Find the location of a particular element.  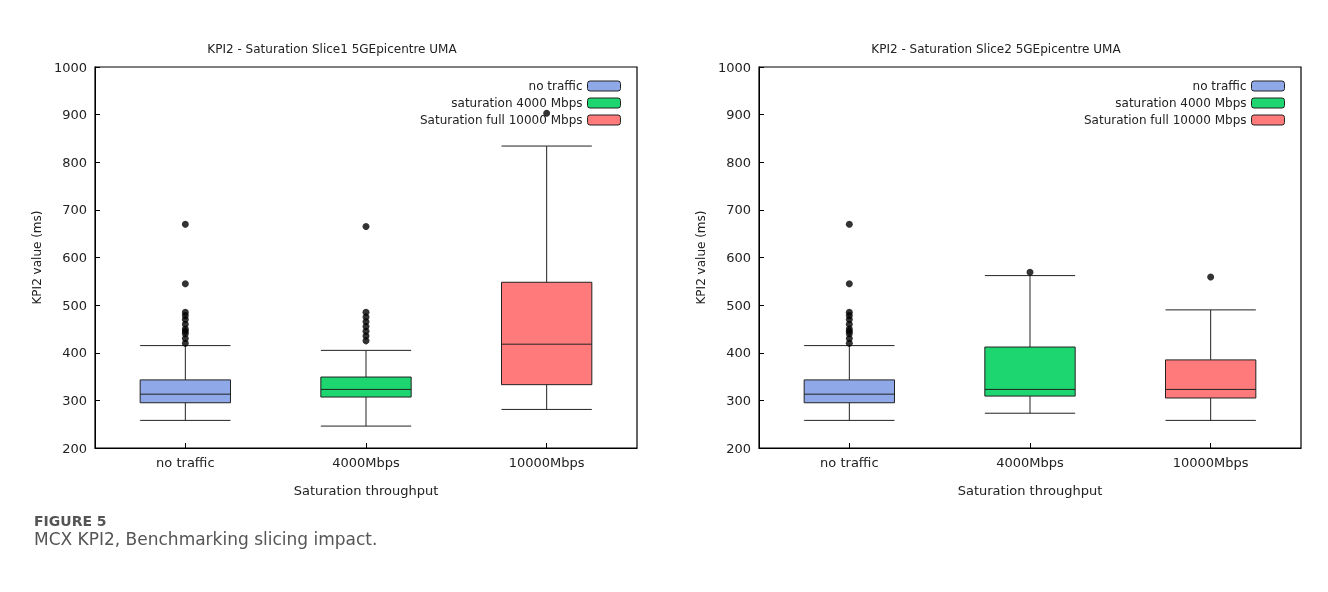

text: MCX KPI2, Benchmarking slicing impact. is located at coordinates (206, 539).